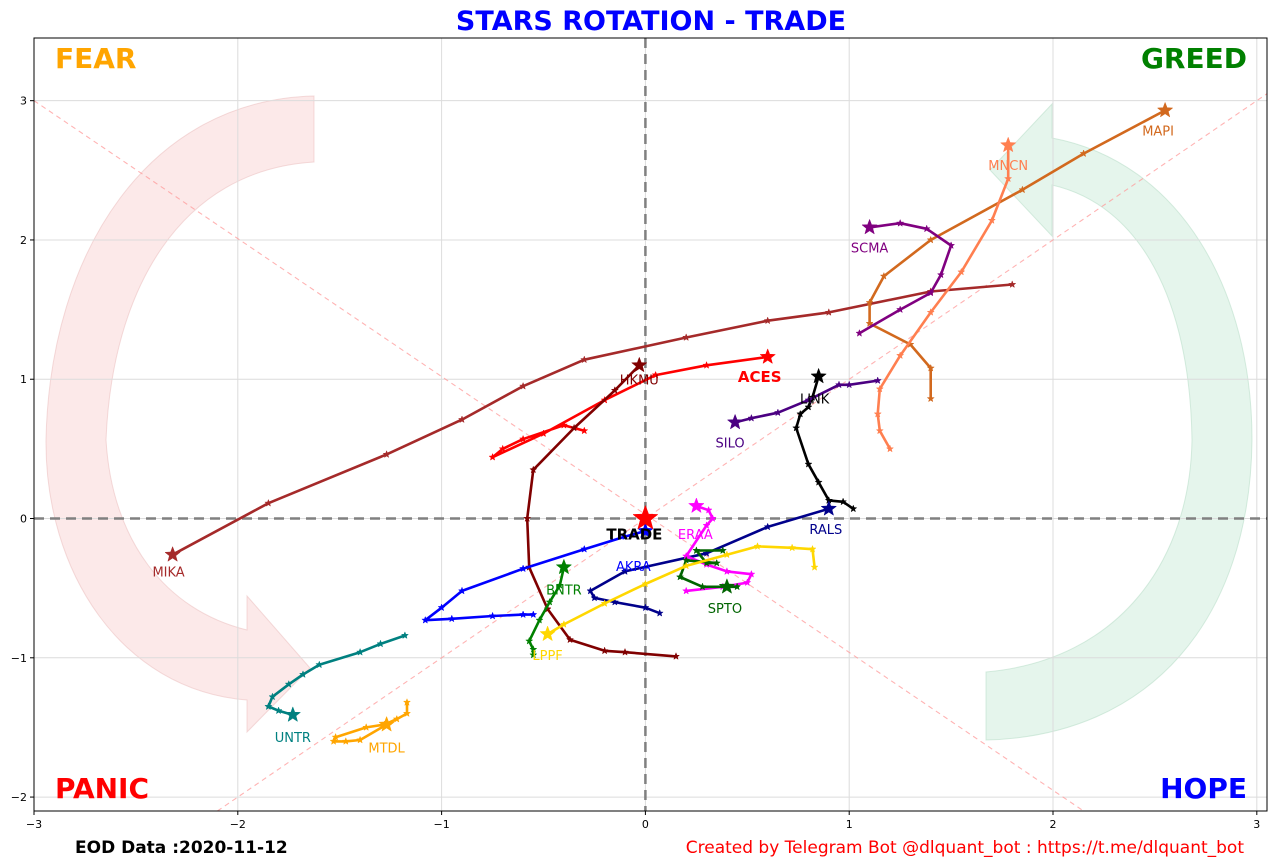  Describe the element at coordinates (23, 240) in the screenshot. I see `y-tick-label: 2` at that location.